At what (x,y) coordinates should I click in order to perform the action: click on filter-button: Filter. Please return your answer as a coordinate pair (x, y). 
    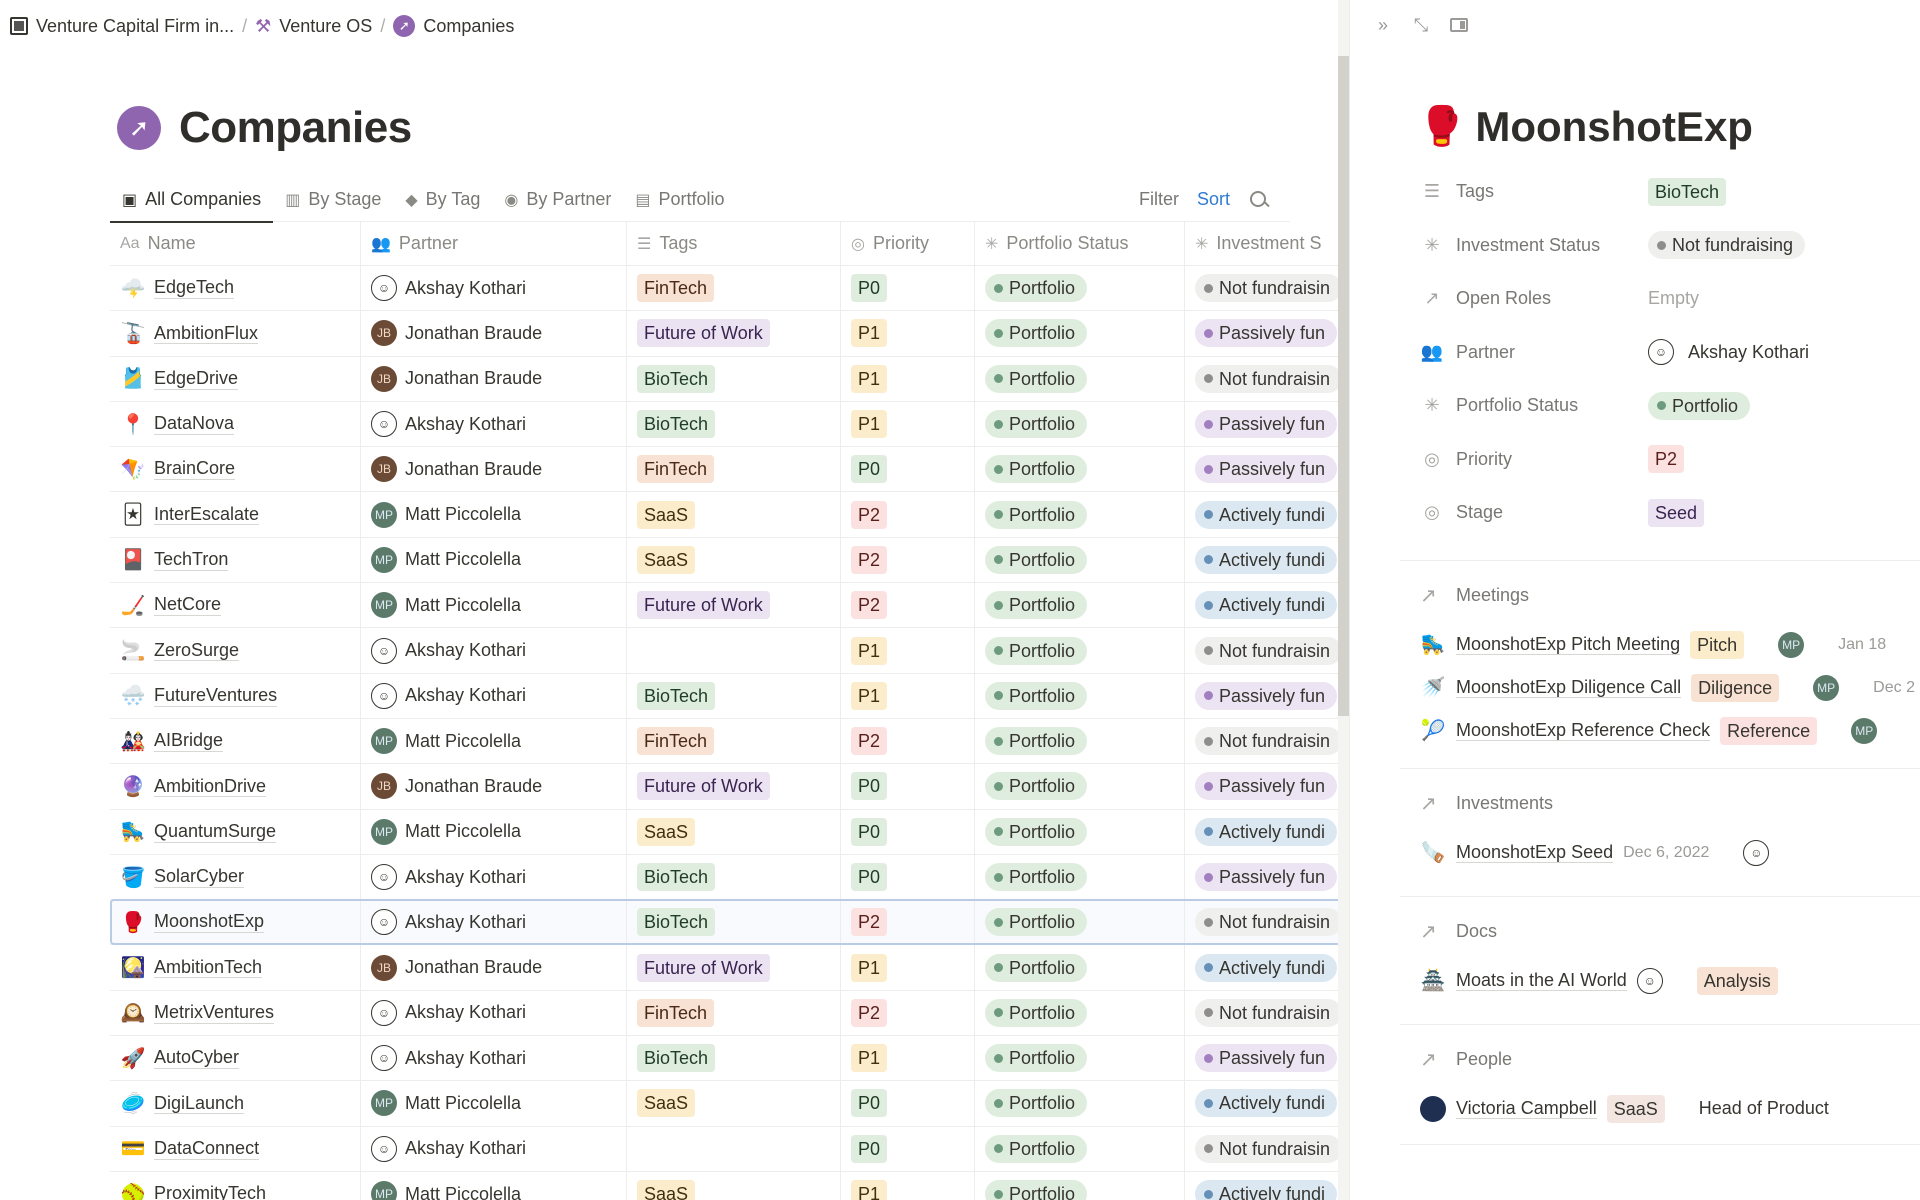
    Looking at the image, I should click on (1158, 199).